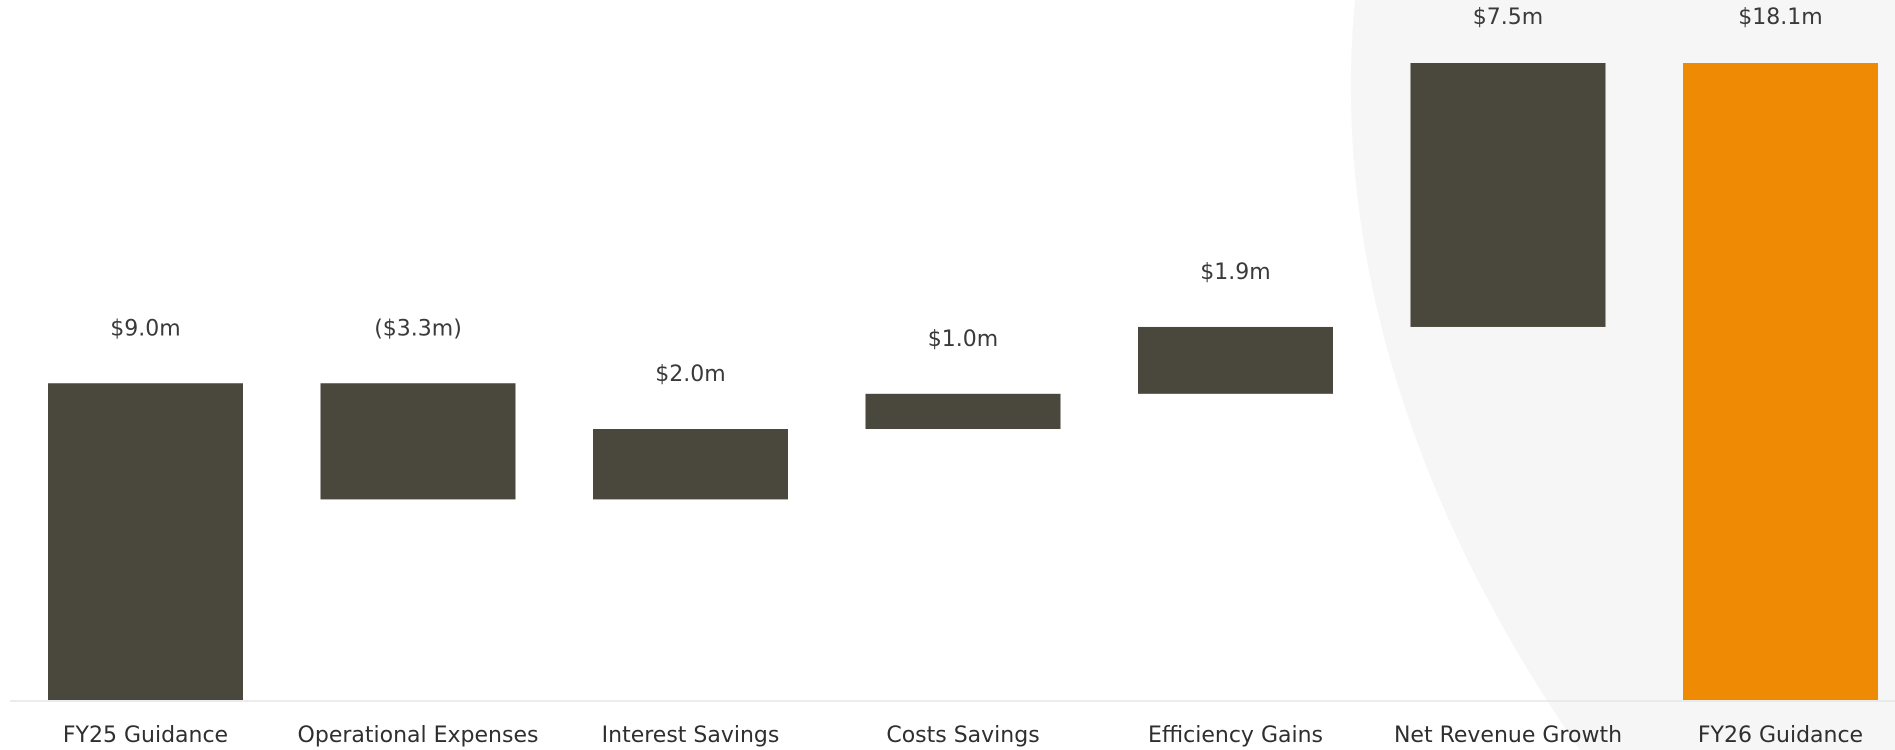 This screenshot has height=750, width=1895. I want to click on bar-fy25-guidance, so click(145, 541).